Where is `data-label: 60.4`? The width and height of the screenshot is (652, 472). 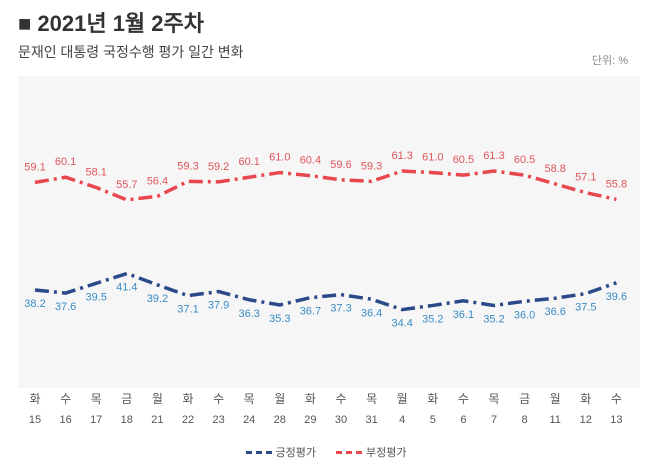
data-label: 60.4 is located at coordinates (310, 161).